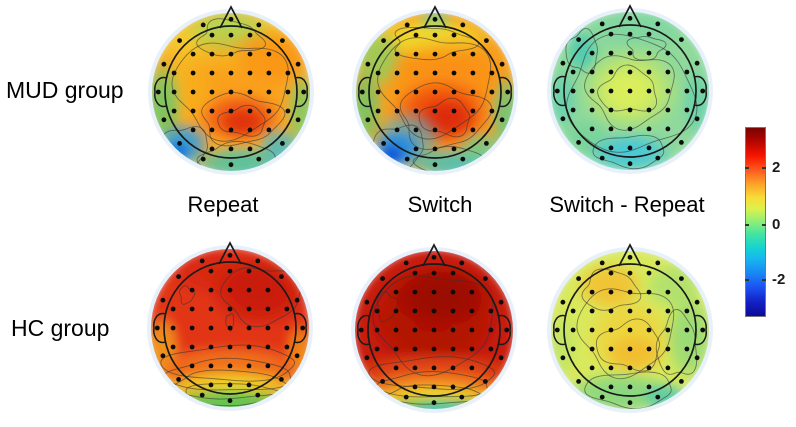 The width and height of the screenshot is (796, 427). I want to click on topomap-hc-switch-minus-repeat, so click(630, 330).